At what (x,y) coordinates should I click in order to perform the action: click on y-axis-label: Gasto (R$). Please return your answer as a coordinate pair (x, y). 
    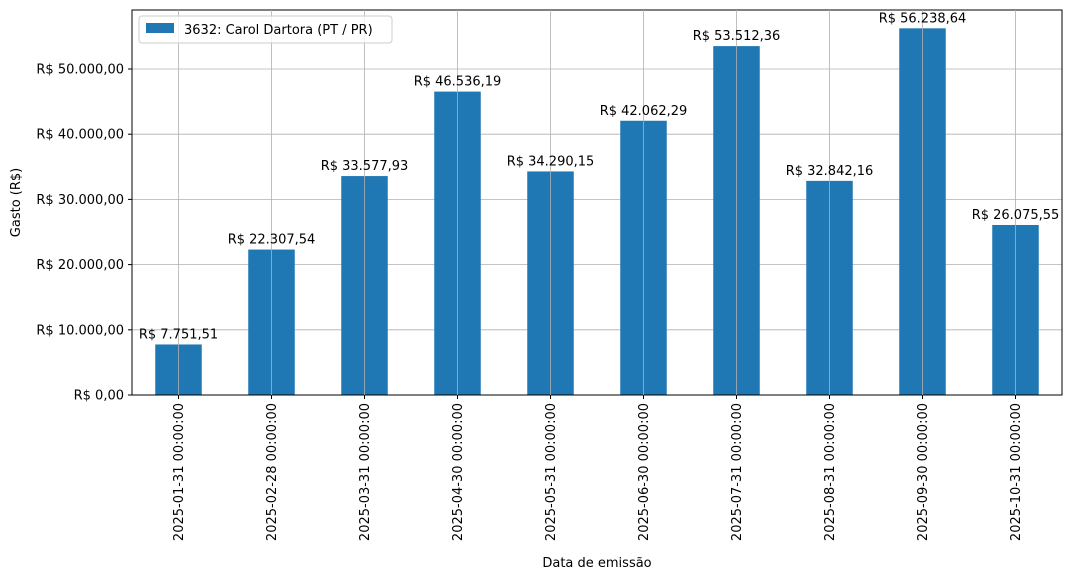
    Looking at the image, I should click on (16, 202).